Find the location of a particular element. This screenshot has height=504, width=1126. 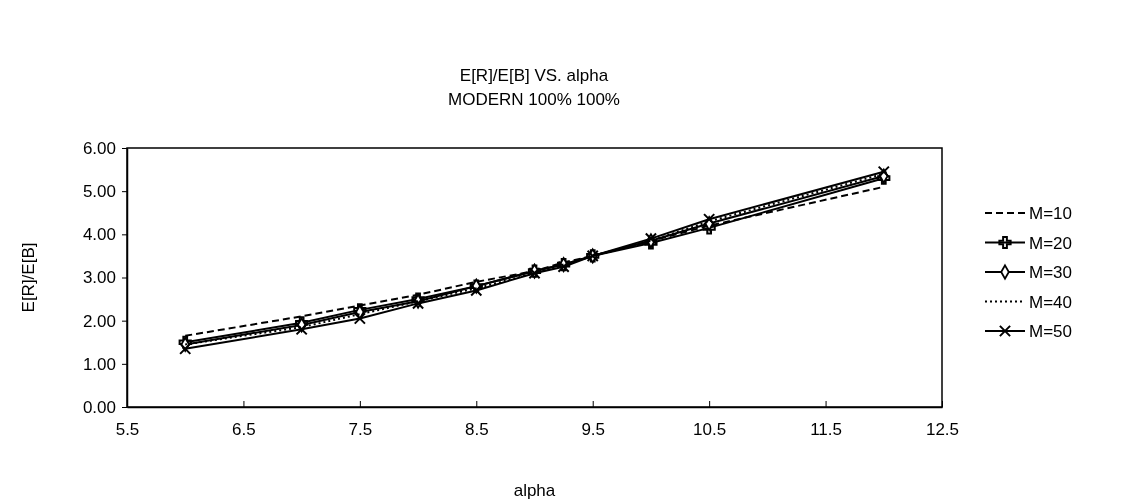

y-tick-label: 2.00 is located at coordinates (99, 321).